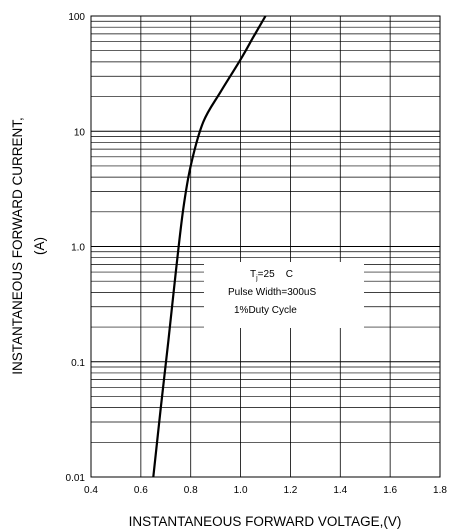  I want to click on x-tick-label: 1.8, so click(440, 490).